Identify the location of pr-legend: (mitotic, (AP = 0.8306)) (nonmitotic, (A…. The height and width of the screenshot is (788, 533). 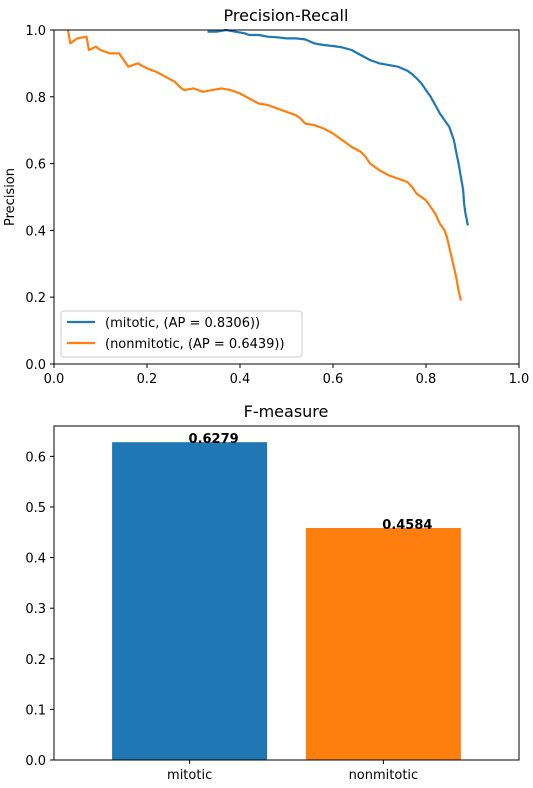
(181, 334).